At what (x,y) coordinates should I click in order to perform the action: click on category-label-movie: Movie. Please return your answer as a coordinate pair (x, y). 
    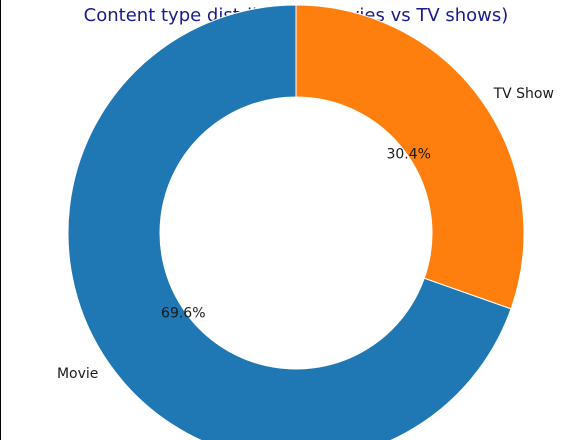
    Looking at the image, I should click on (77, 374).